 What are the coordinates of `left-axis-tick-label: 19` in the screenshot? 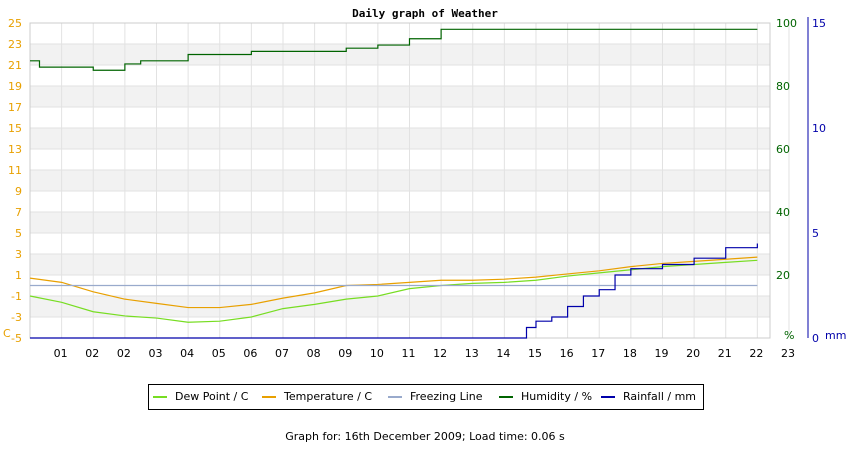 It's located at (15, 86).